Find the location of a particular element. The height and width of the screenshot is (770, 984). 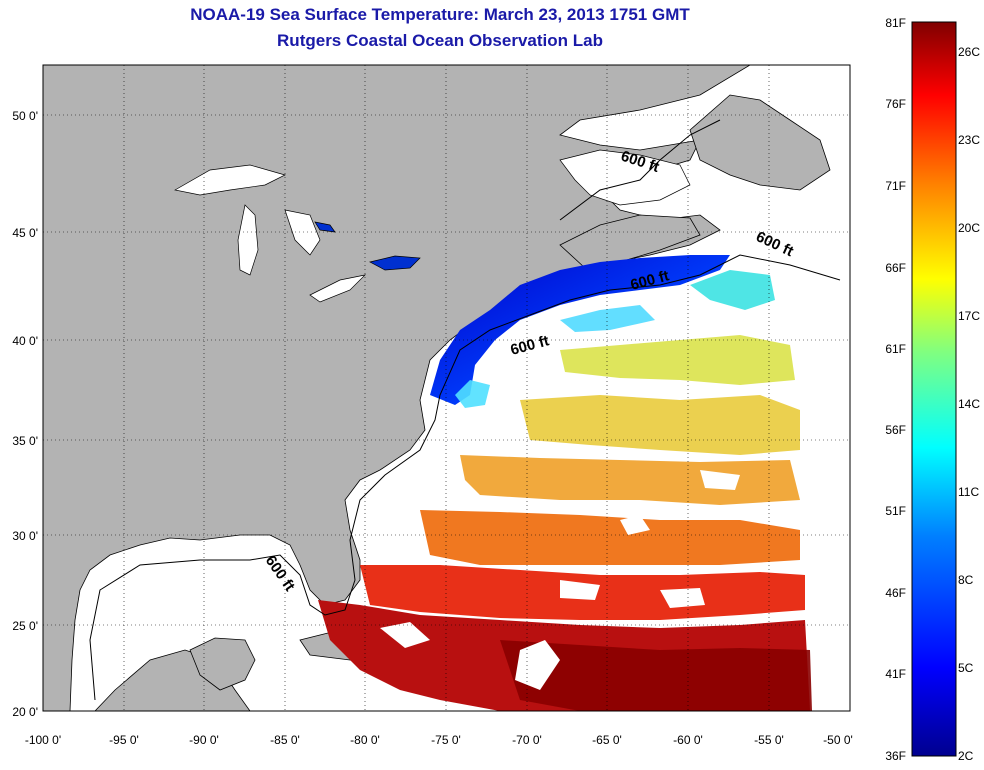

colorbar-c-label: 2C is located at coordinates (966, 756).